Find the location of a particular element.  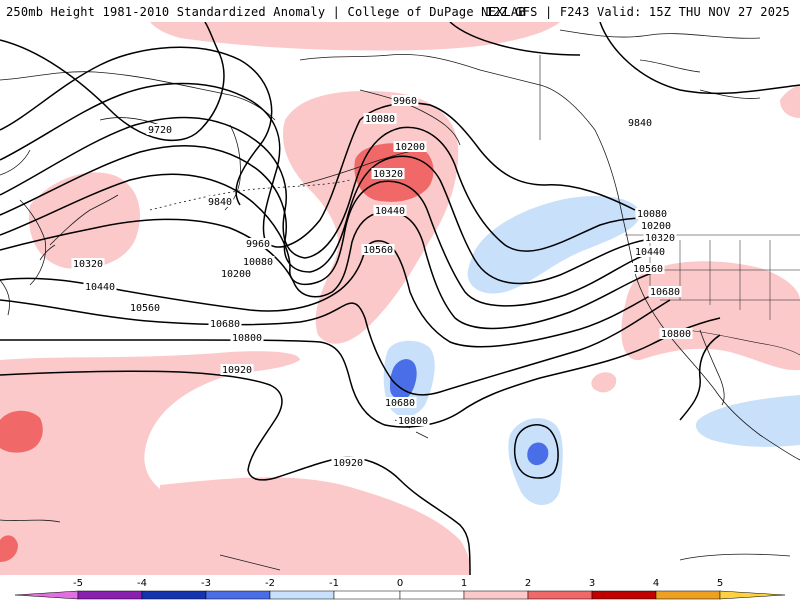

coastline-baja is located at coordinates (712, 367).